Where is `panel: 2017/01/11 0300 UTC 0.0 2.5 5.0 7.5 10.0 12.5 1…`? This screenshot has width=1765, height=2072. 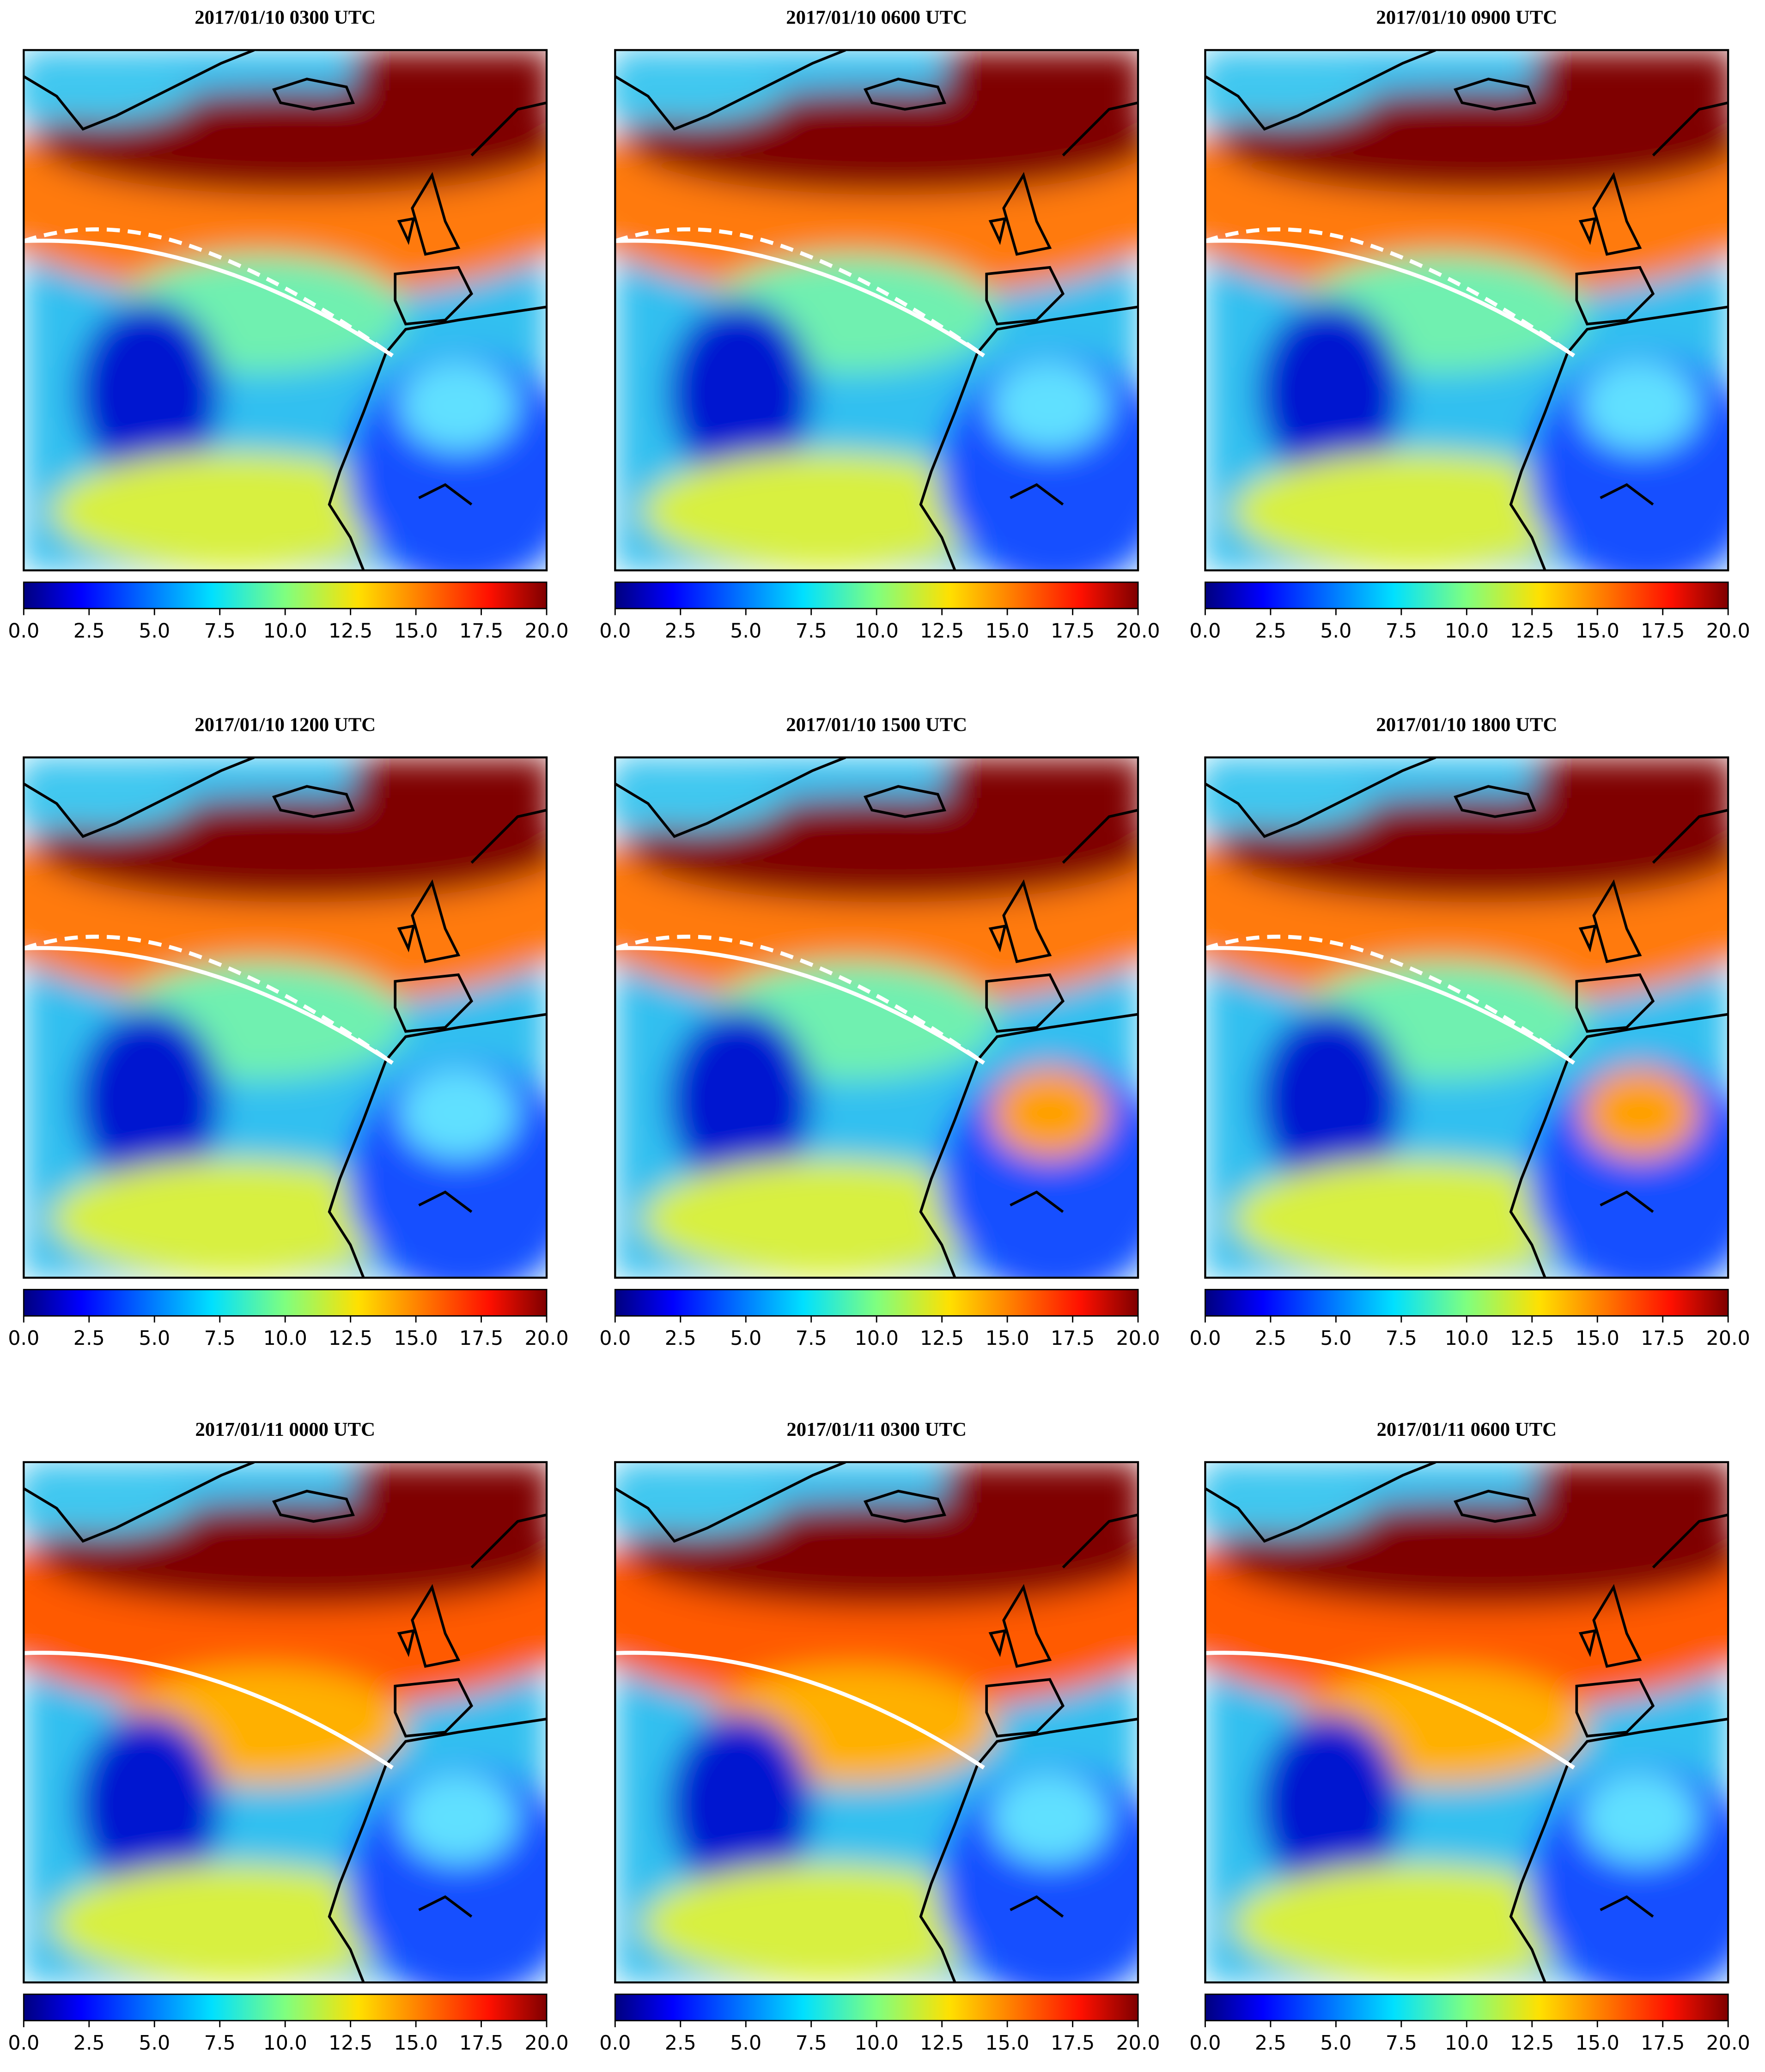
panel: 2017/01/11 0300 UTC 0.0 2.5 5.0 7.5 10.0 12.5 1… is located at coordinates (879, 1737).